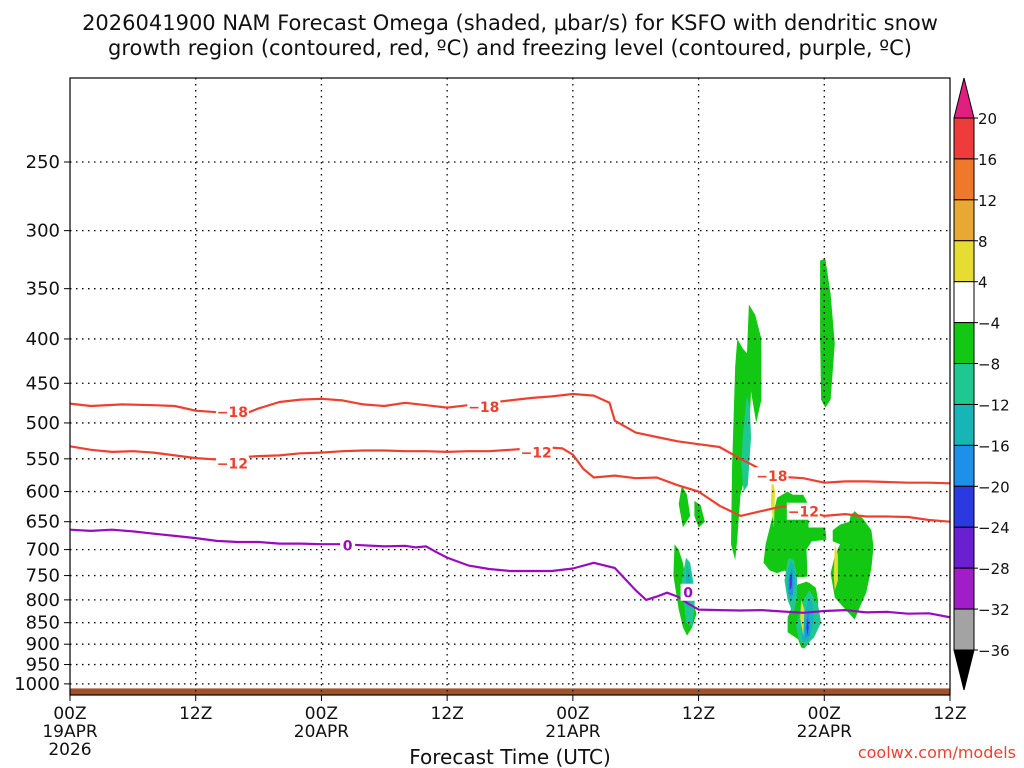  What do you see at coordinates (69, 714) in the screenshot?
I see `x-tick-label-0-0: 00Z` at bounding box center [69, 714].